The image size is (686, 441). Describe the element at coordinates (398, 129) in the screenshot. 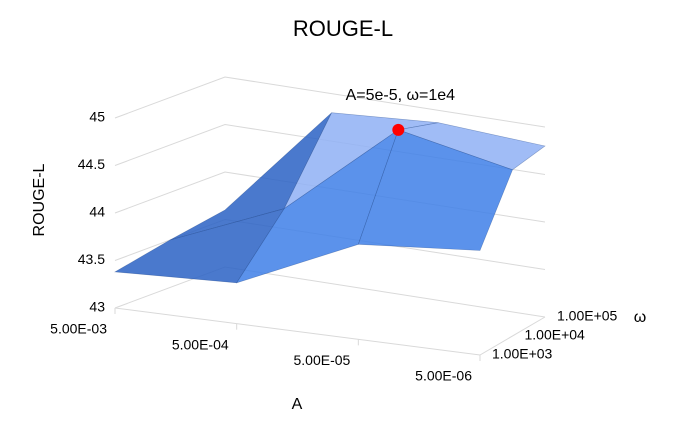

I see `highlight-point` at that location.